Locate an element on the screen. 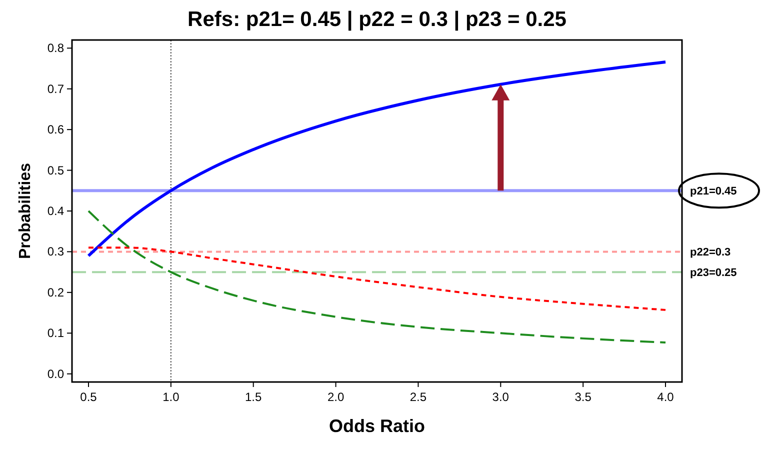  x-tick-label: 1.5 is located at coordinates (253, 397).